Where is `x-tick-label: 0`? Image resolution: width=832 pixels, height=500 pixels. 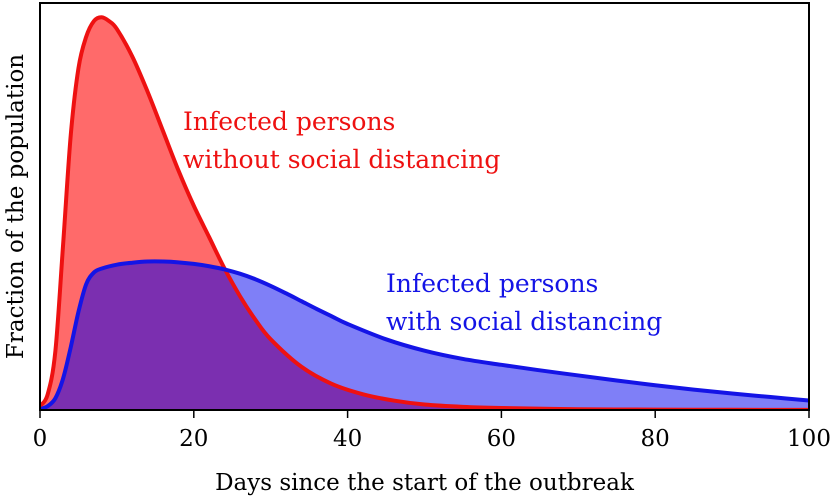 x-tick-label: 0 is located at coordinates (40, 439).